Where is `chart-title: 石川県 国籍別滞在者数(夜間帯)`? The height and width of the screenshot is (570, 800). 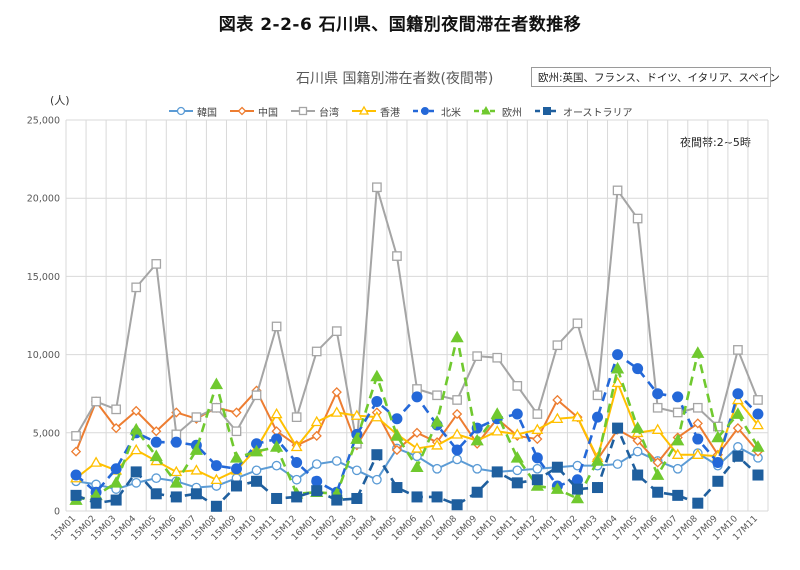 chart-title: 石川県 国籍別滞在者数(夜間帯) is located at coordinates (395, 79).